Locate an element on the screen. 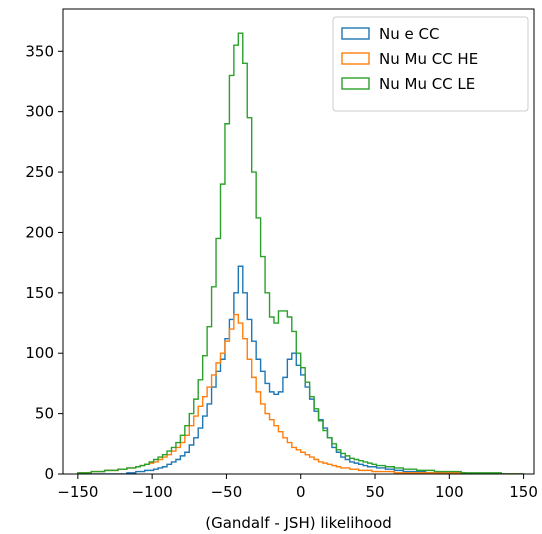 Image resolution: width=542 pixels, height=534 pixels. legend-label: Nu e CC is located at coordinates (409, 34).